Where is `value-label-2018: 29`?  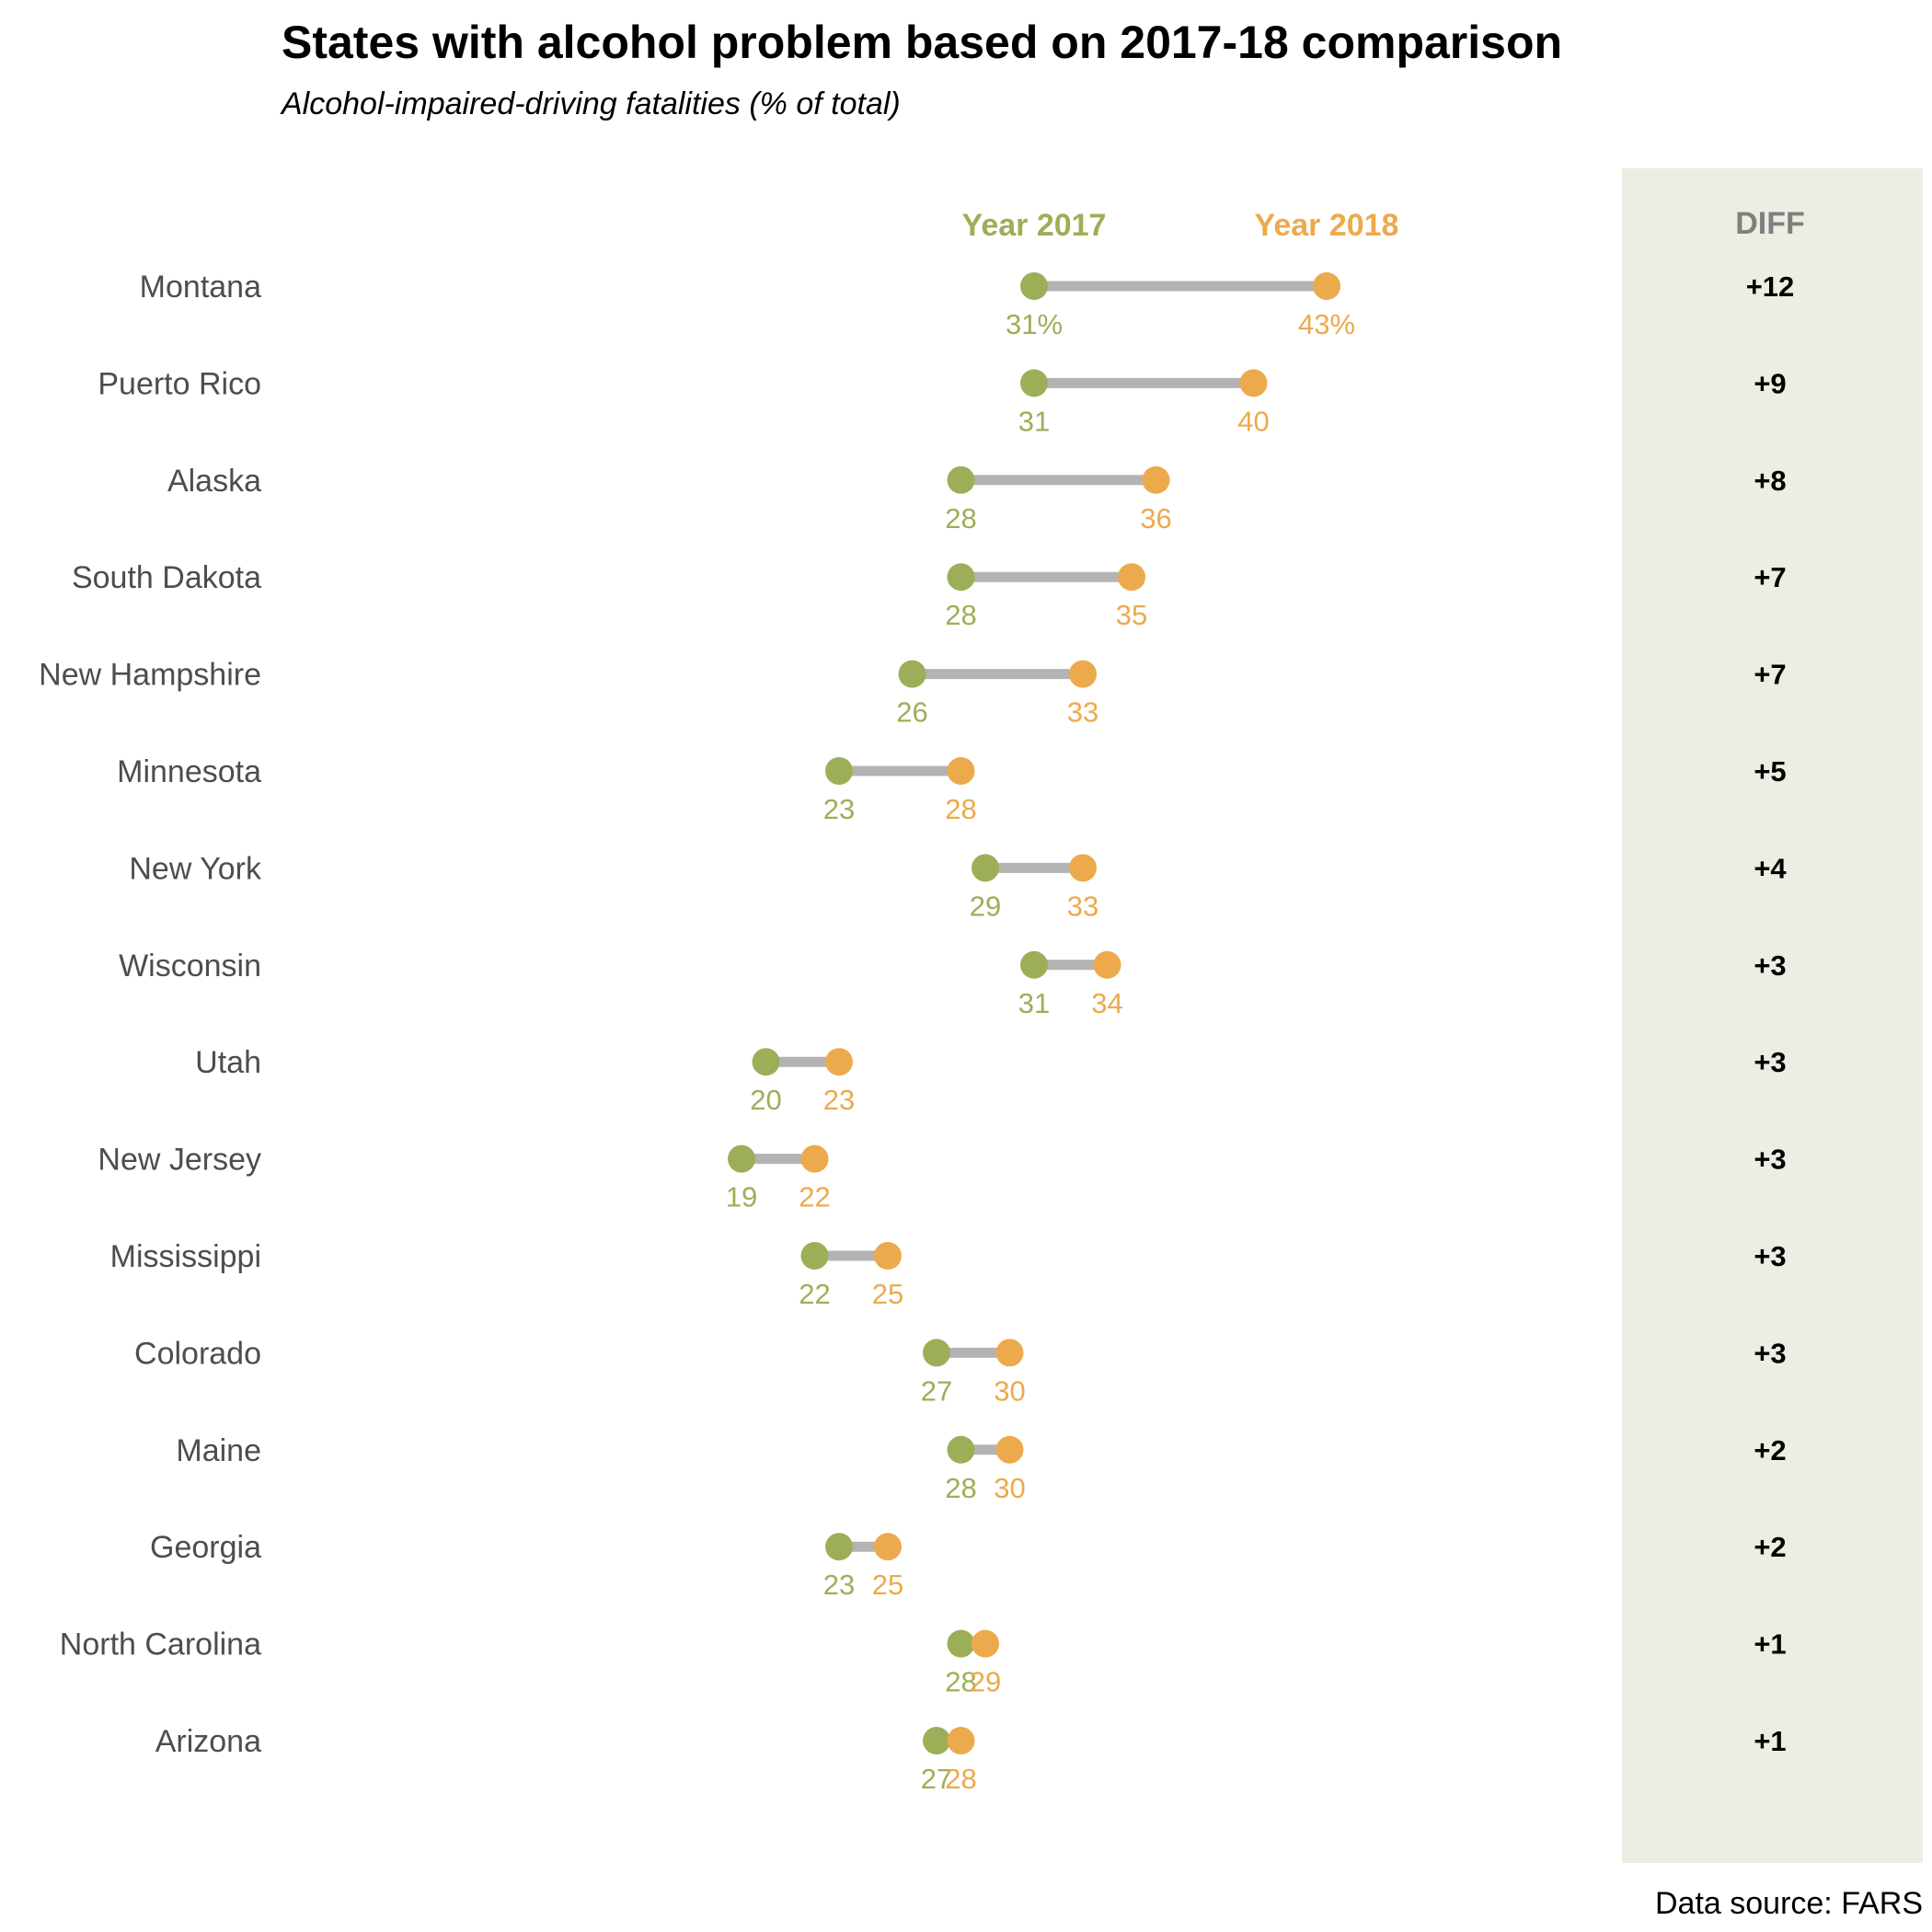 value-label-2018: 29 is located at coordinates (985, 1682).